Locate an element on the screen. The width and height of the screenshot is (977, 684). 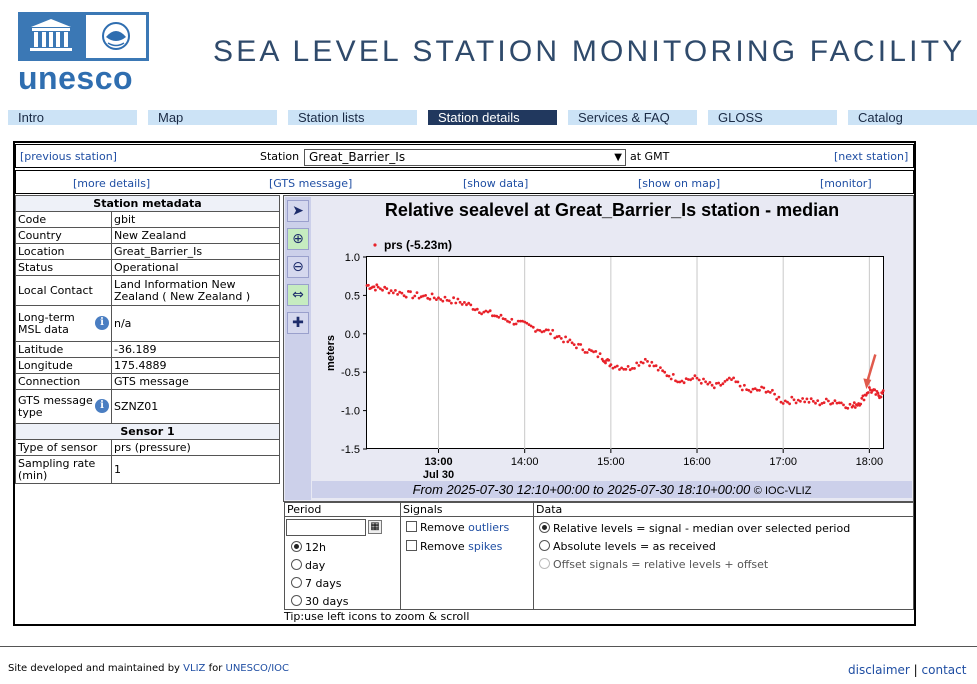
pointer-icon: ➤ is located at coordinates (298, 211).